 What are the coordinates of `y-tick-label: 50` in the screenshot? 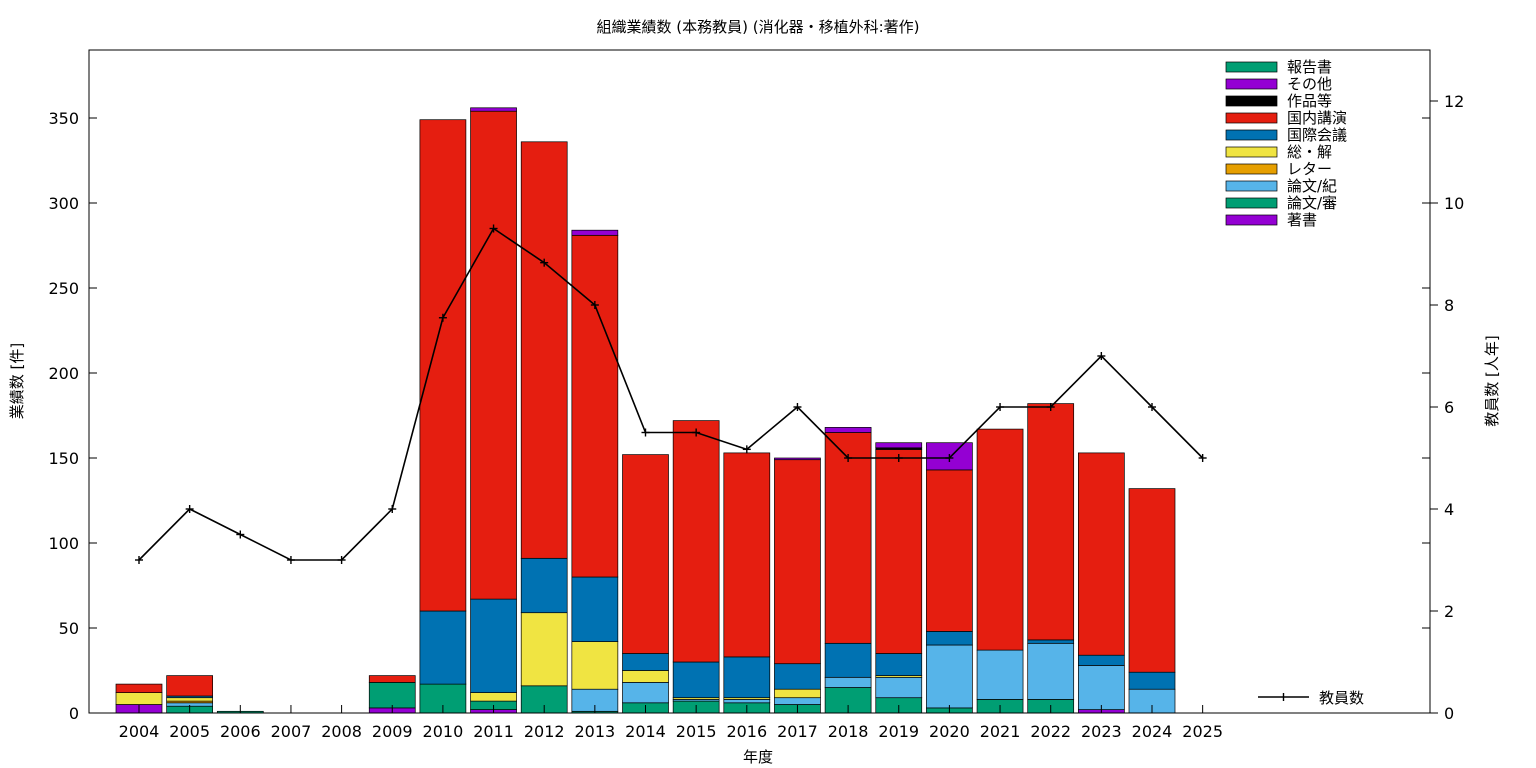 It's located at (69, 628).